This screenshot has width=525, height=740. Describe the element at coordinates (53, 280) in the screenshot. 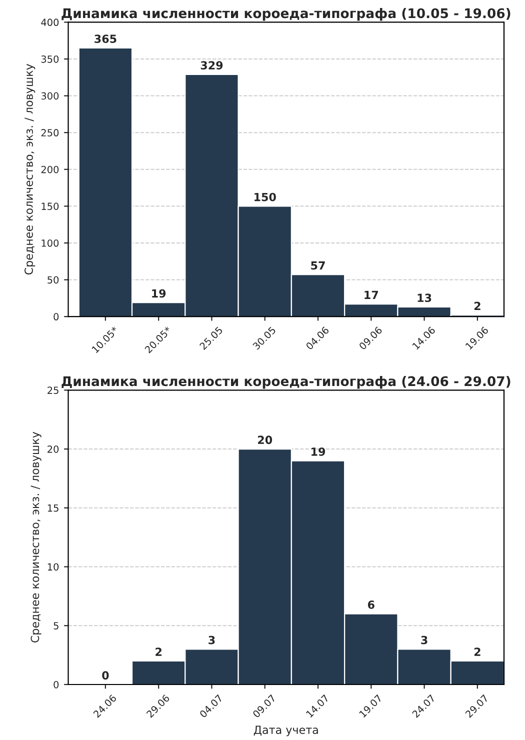

I see `y-tick-label: 50` at that location.